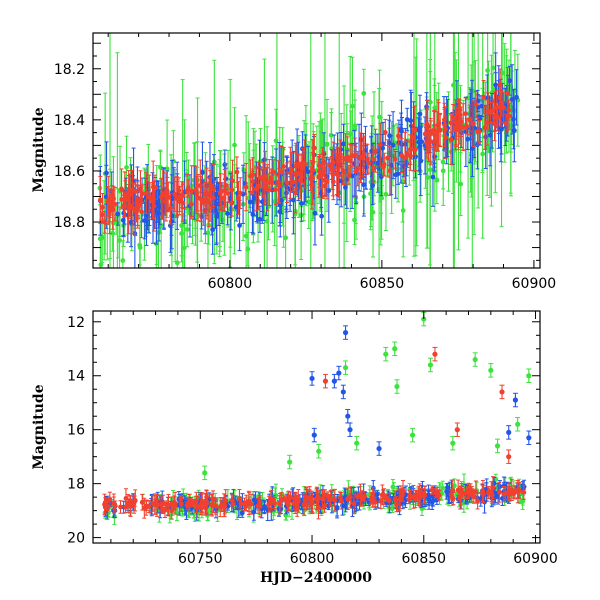  Describe the element at coordinates (76, 377) in the screenshot. I see `y-tick-label: 14` at that location.